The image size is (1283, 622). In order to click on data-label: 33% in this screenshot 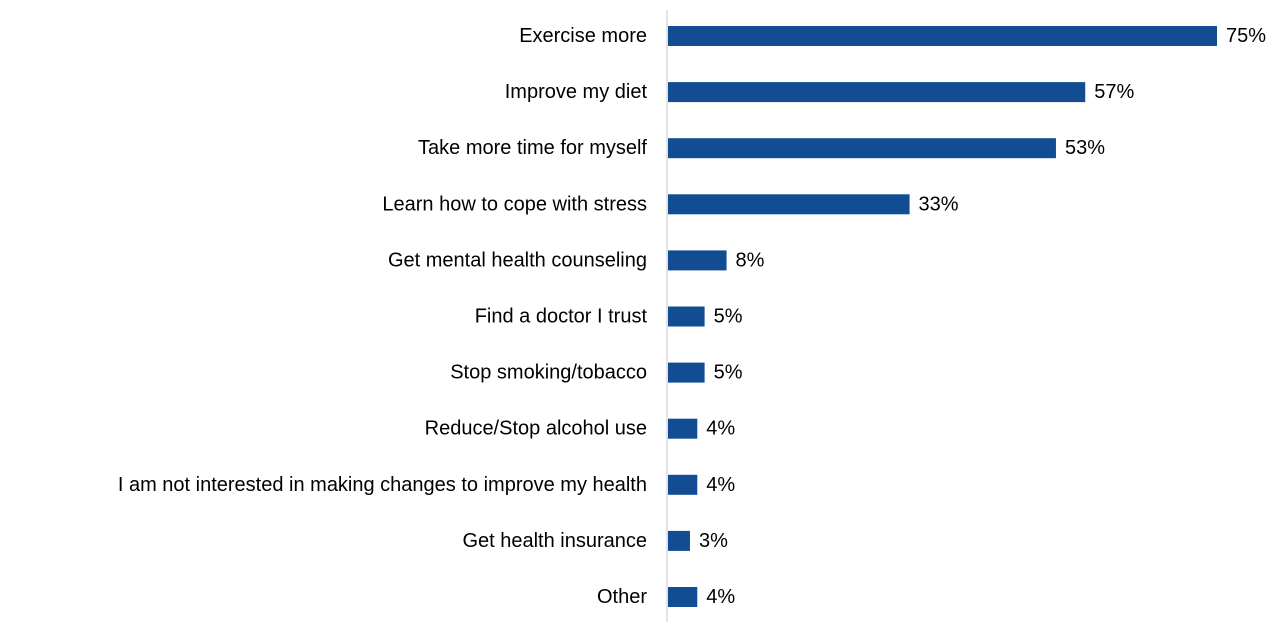, I will do `click(939, 204)`.